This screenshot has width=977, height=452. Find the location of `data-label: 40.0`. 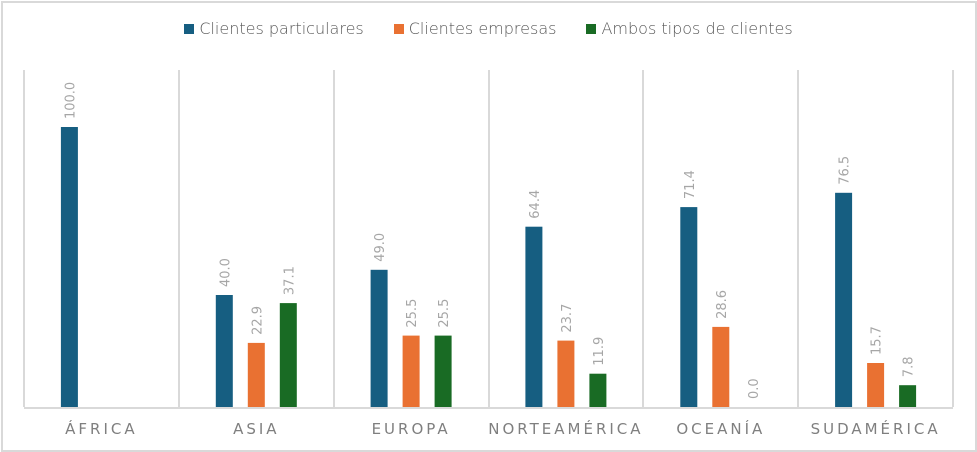

data-label: 40.0 is located at coordinates (225, 272).